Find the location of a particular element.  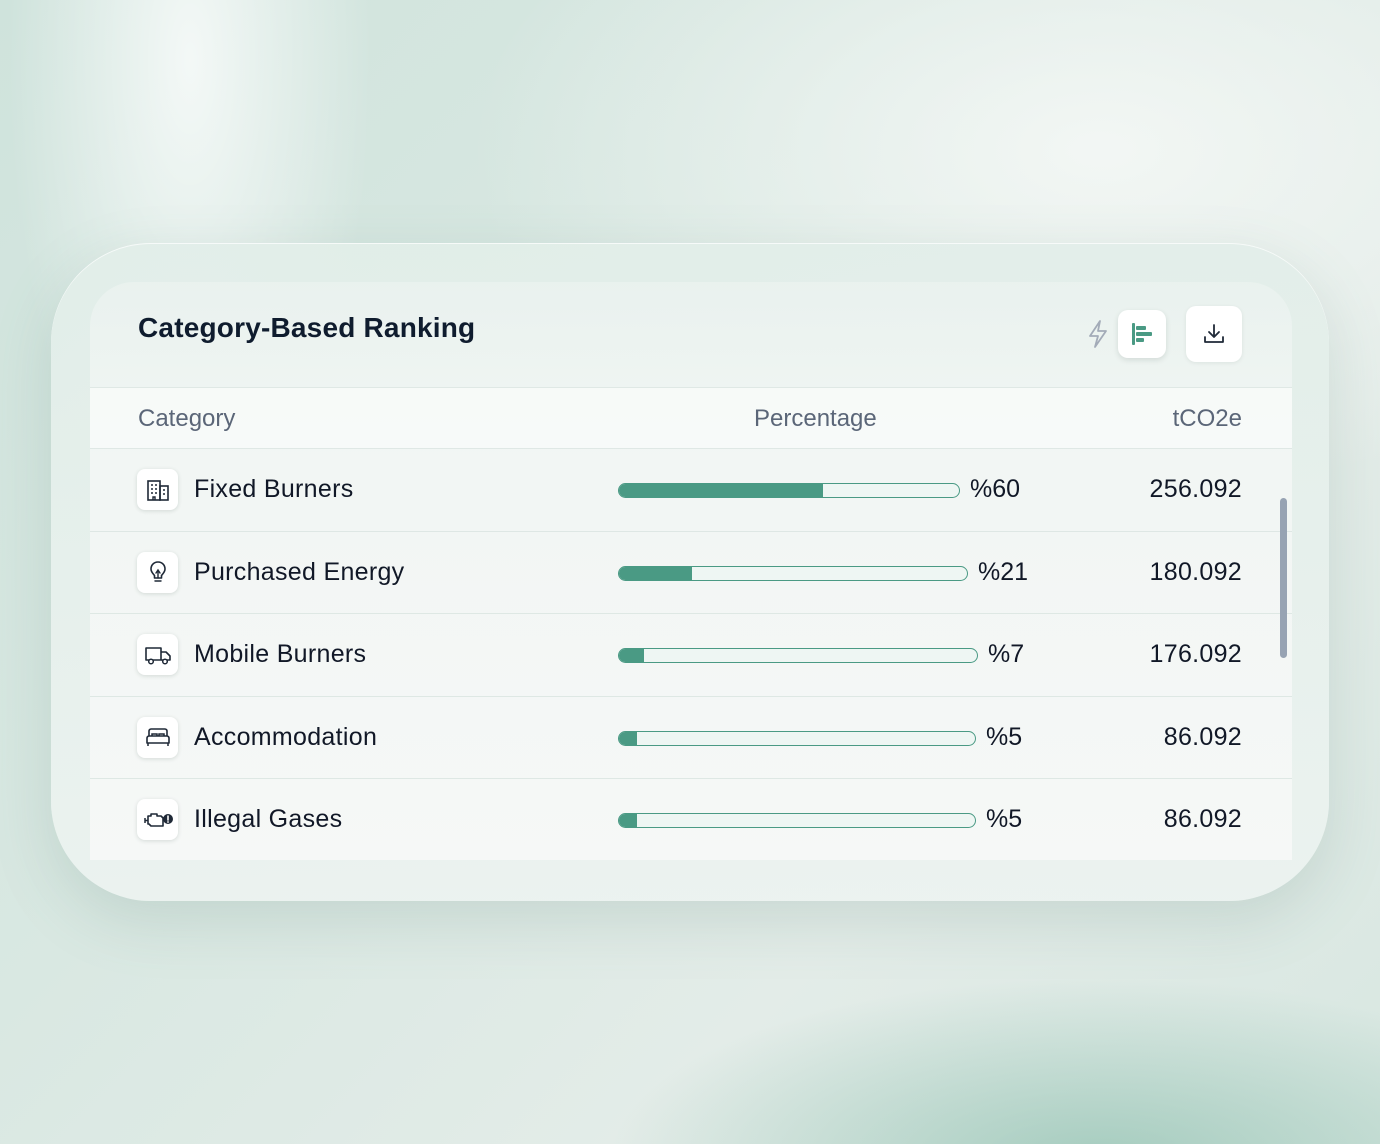

card-toolbar is located at coordinates (1160, 334).